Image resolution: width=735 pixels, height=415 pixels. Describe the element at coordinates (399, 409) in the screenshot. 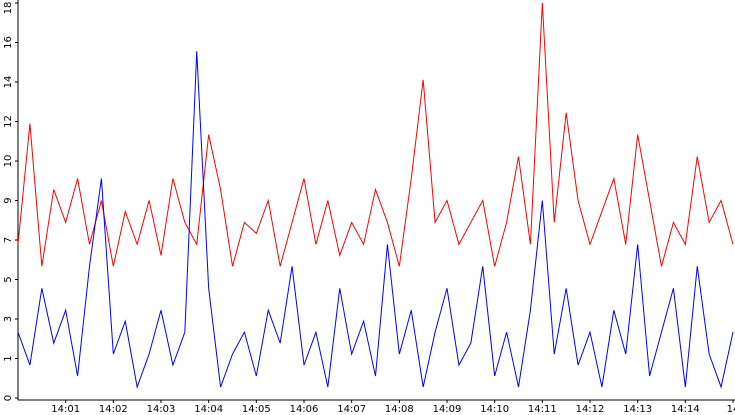

I see `x-tick-label: 14:08` at that location.